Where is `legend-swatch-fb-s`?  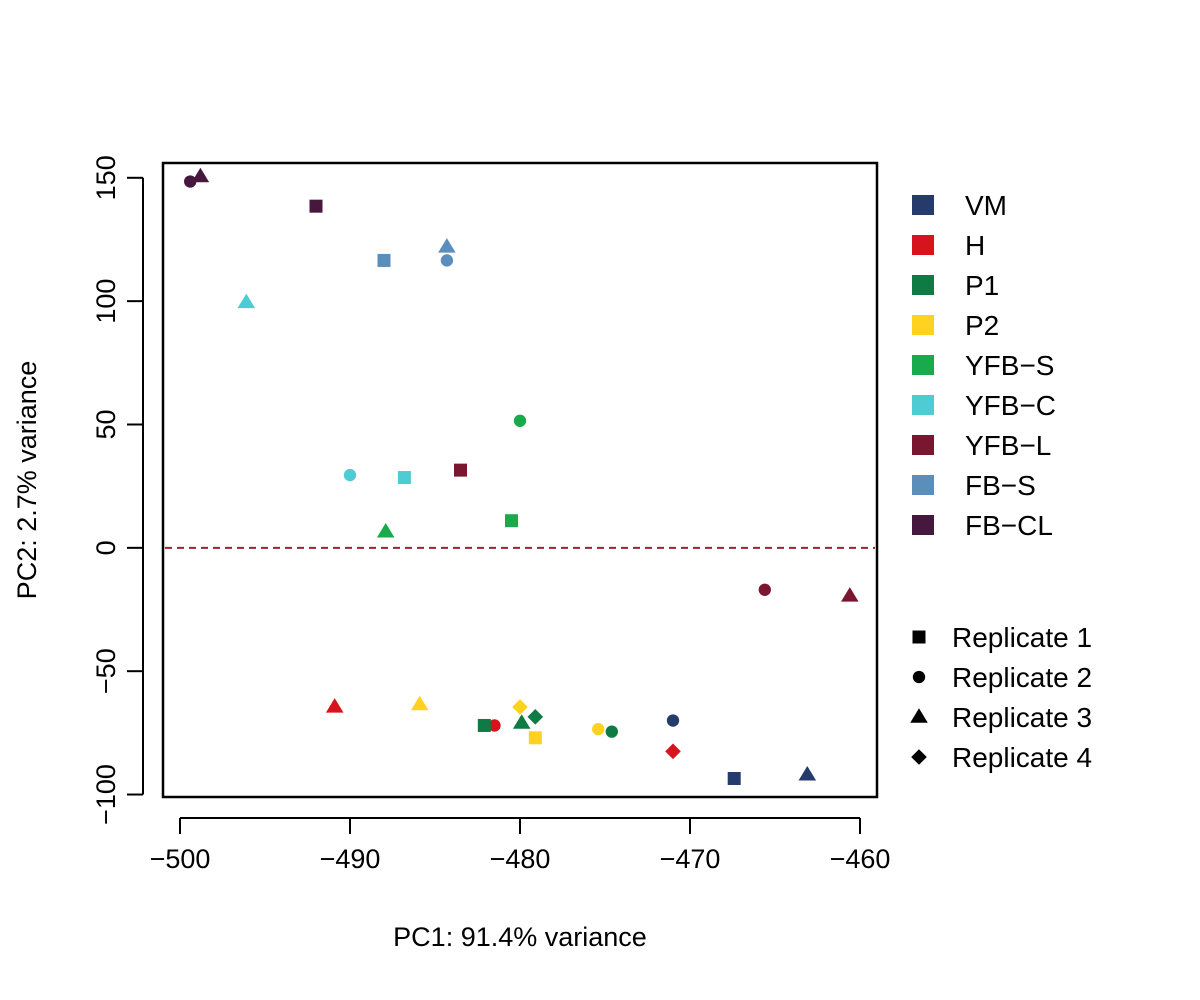
legend-swatch-fb-s is located at coordinates (923, 485).